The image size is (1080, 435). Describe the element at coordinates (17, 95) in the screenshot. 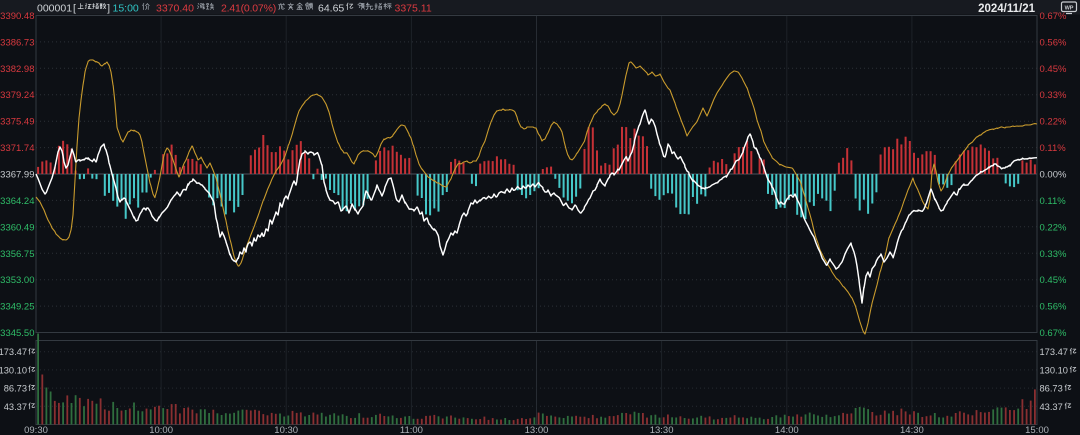

I see `svg-text: 3379.24` at that location.